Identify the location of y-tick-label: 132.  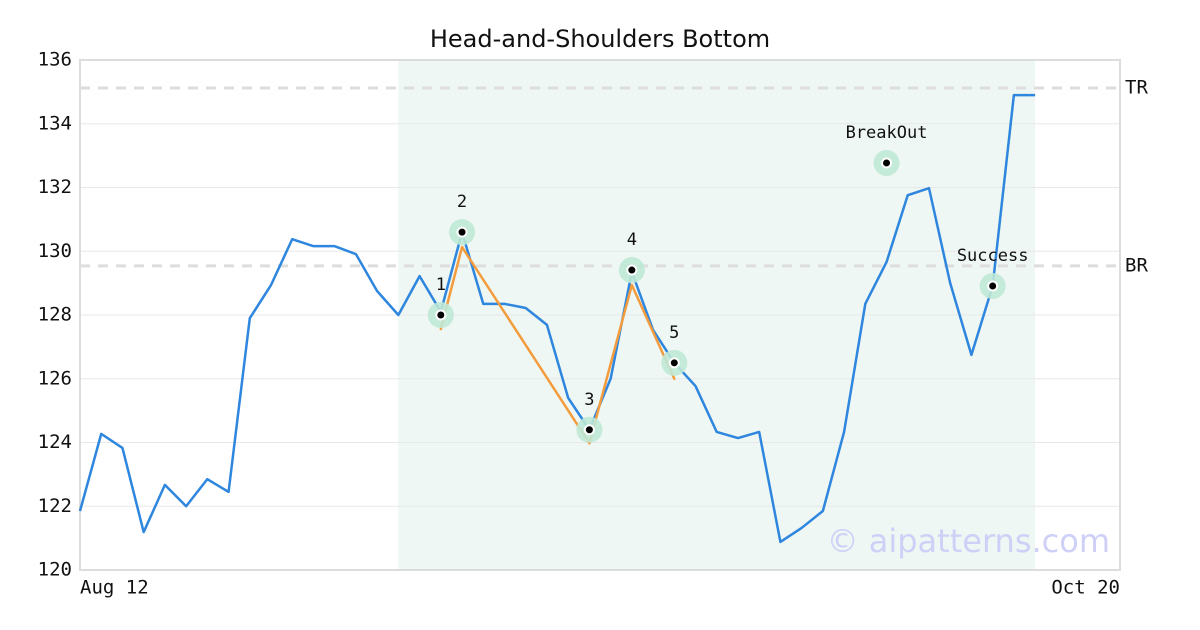
(55, 187).